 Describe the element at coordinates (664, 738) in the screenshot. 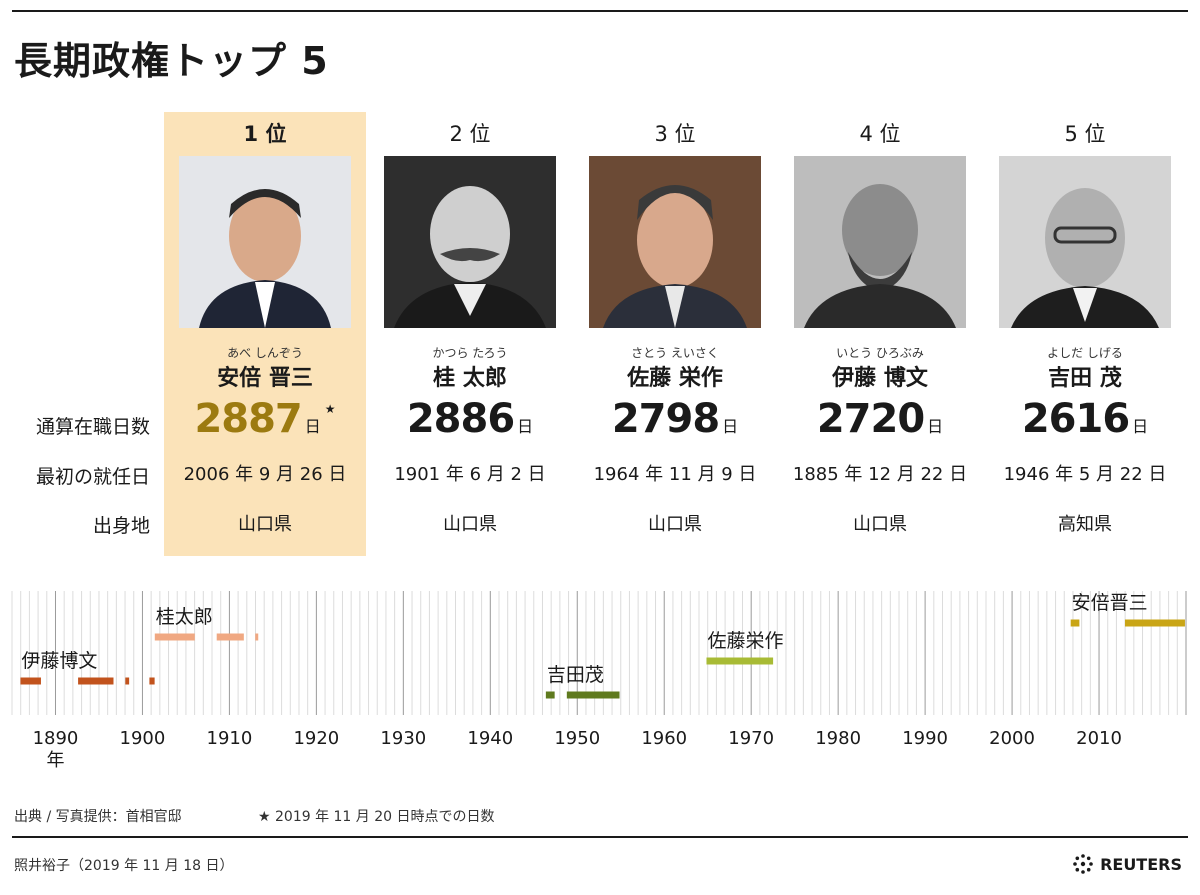

I see `x-tick-label: 1960` at that location.